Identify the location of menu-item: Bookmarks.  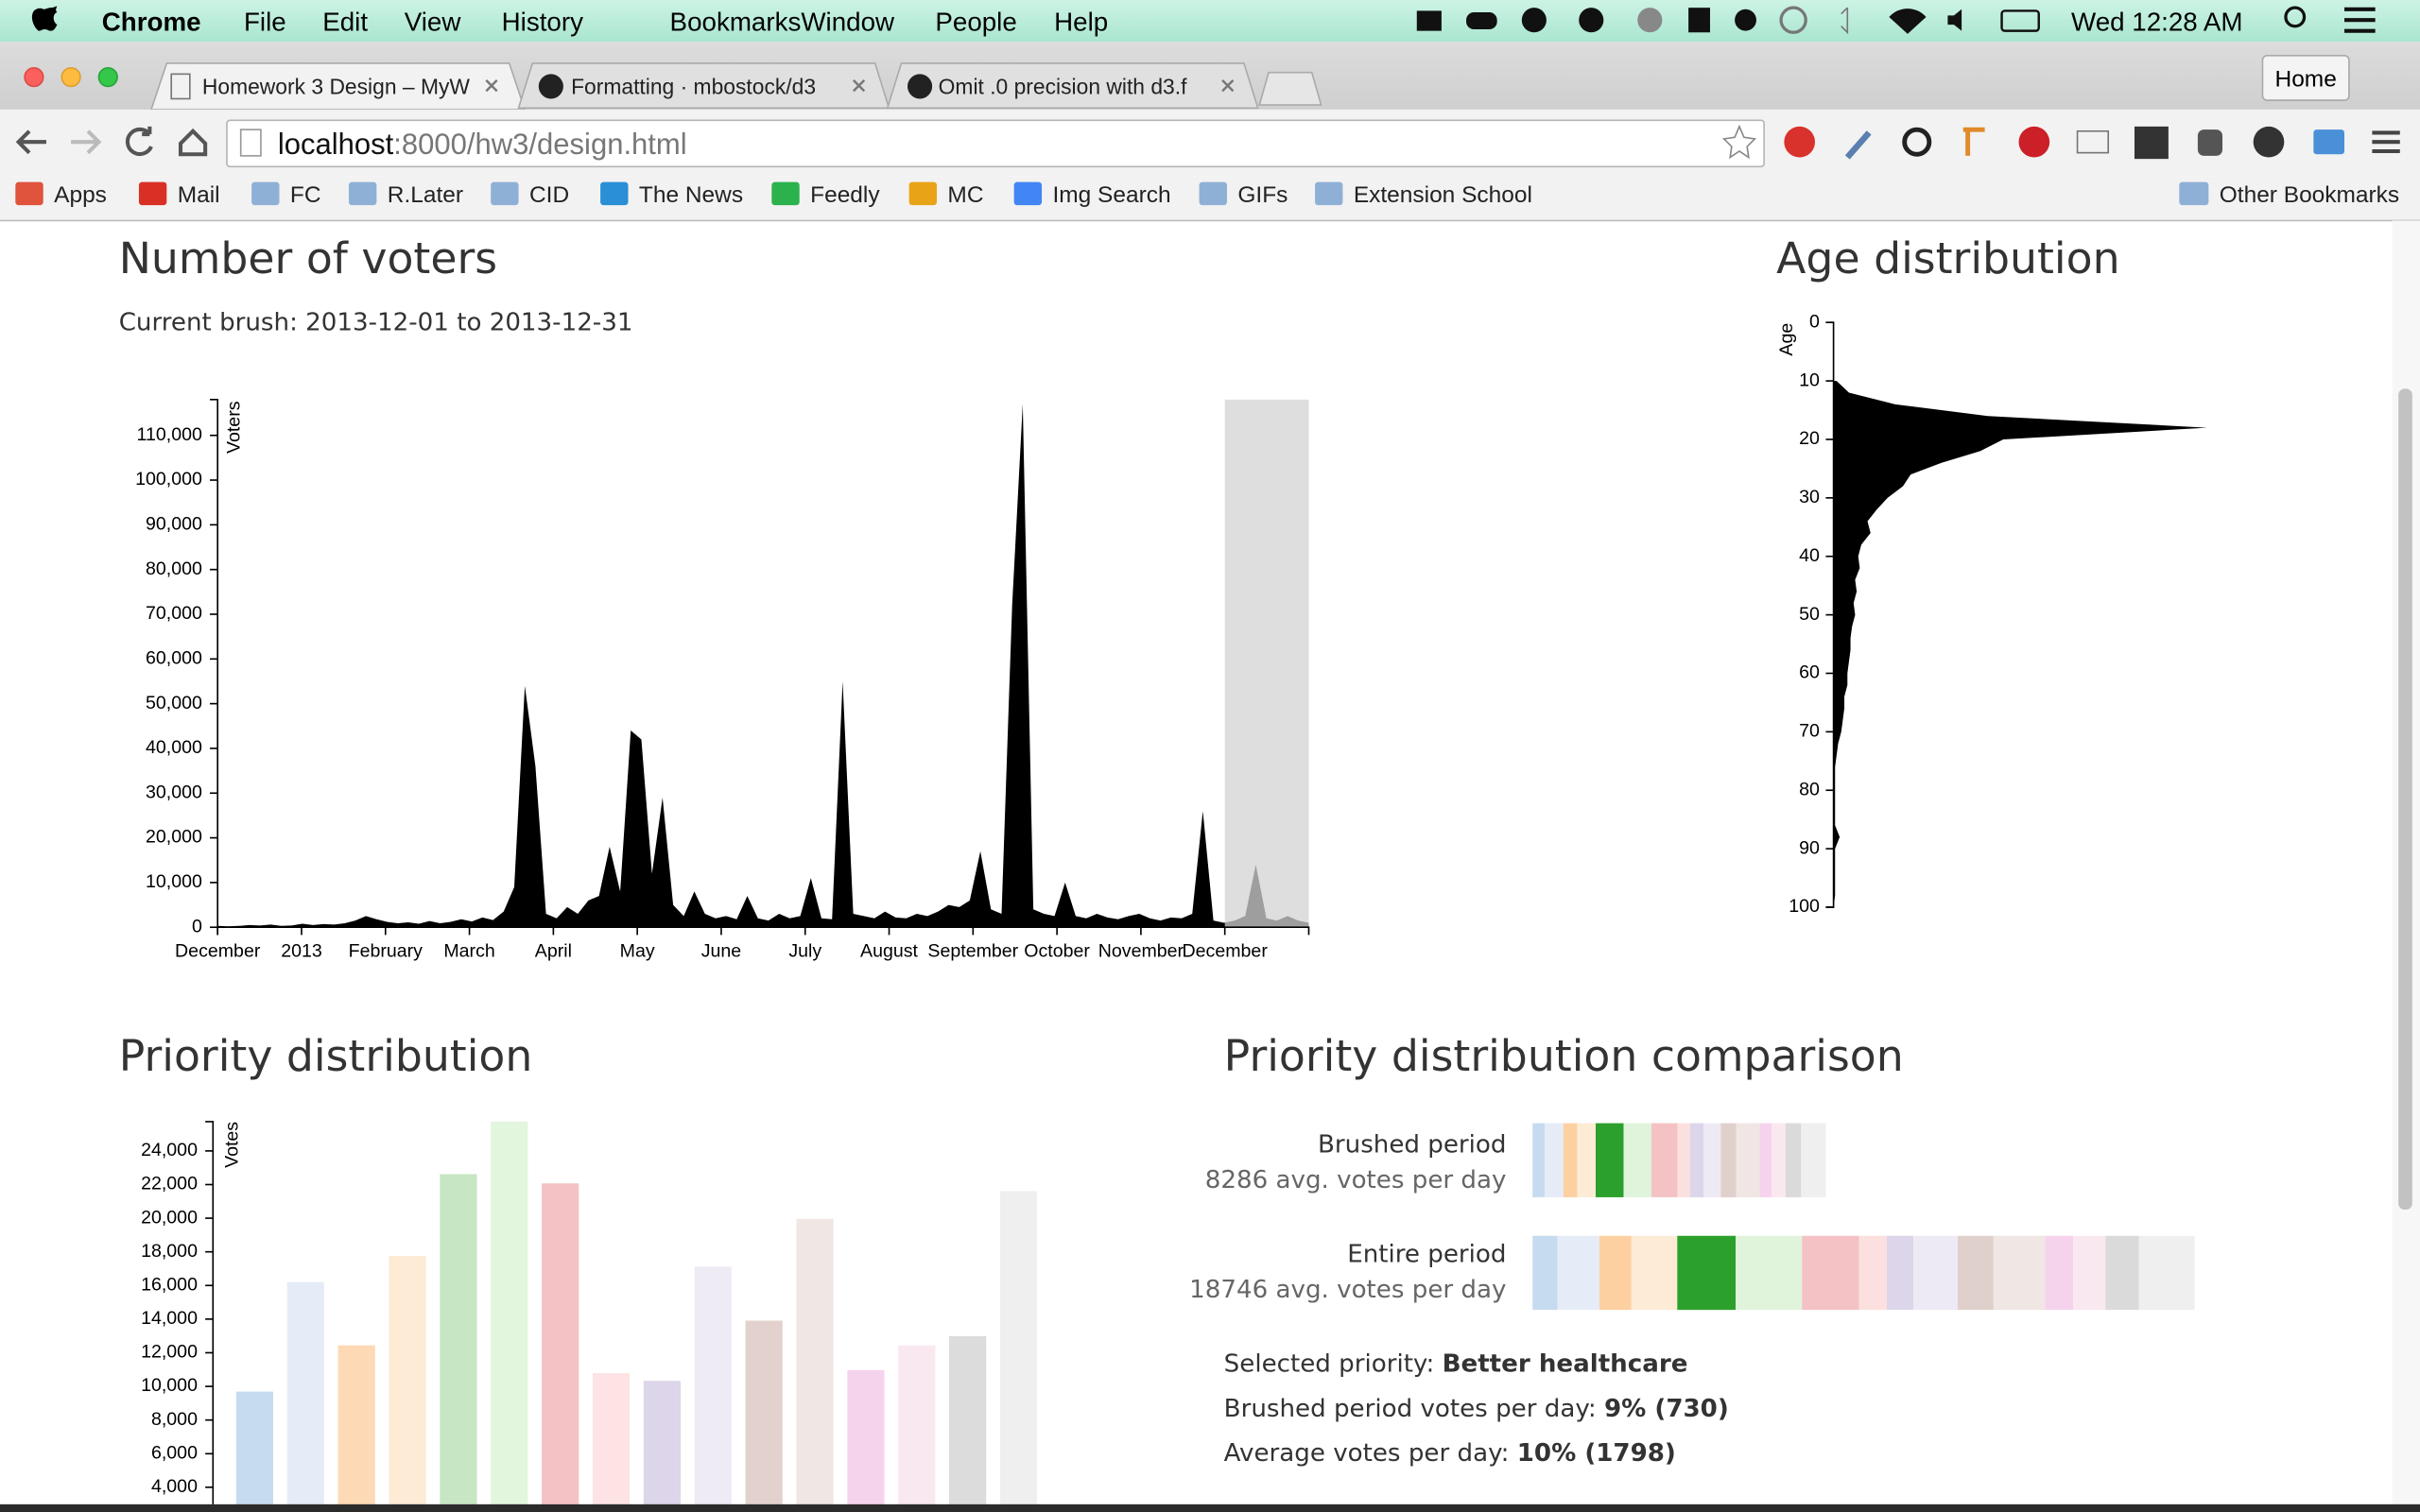
(736, 22).